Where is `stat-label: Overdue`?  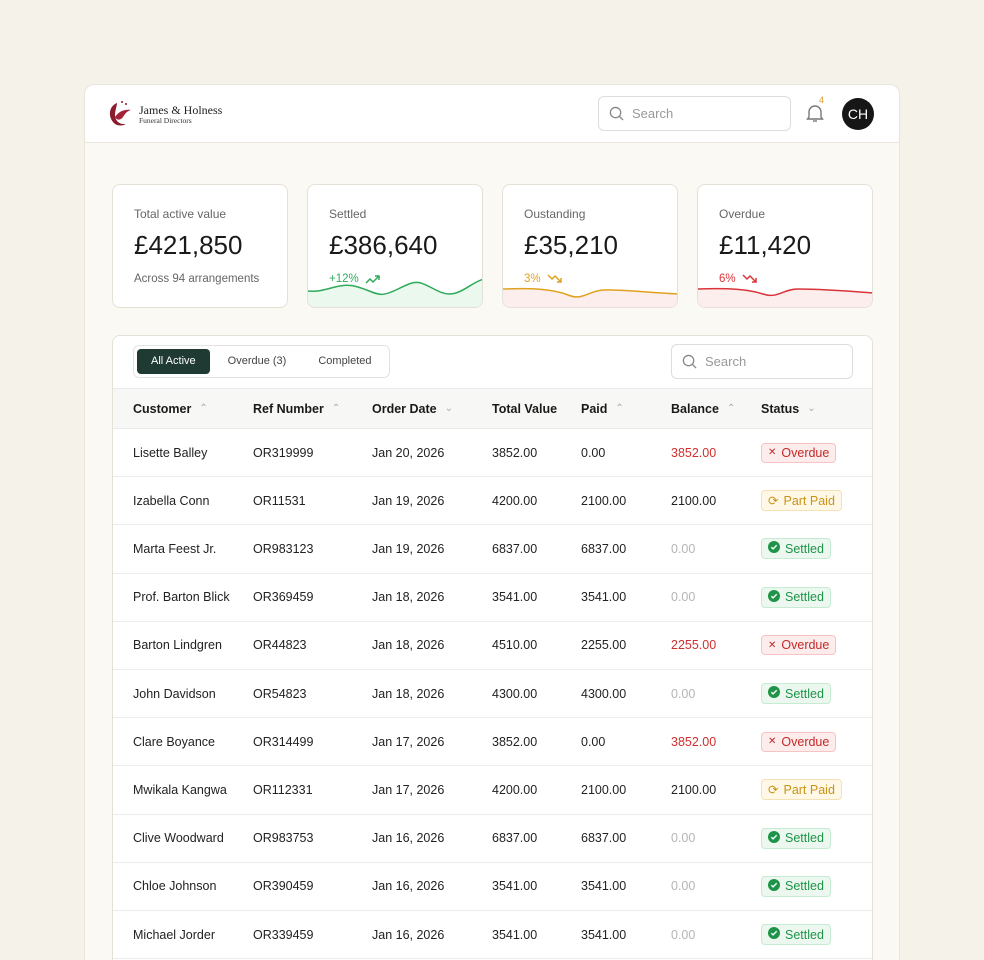
stat-label: Overdue is located at coordinates (742, 214).